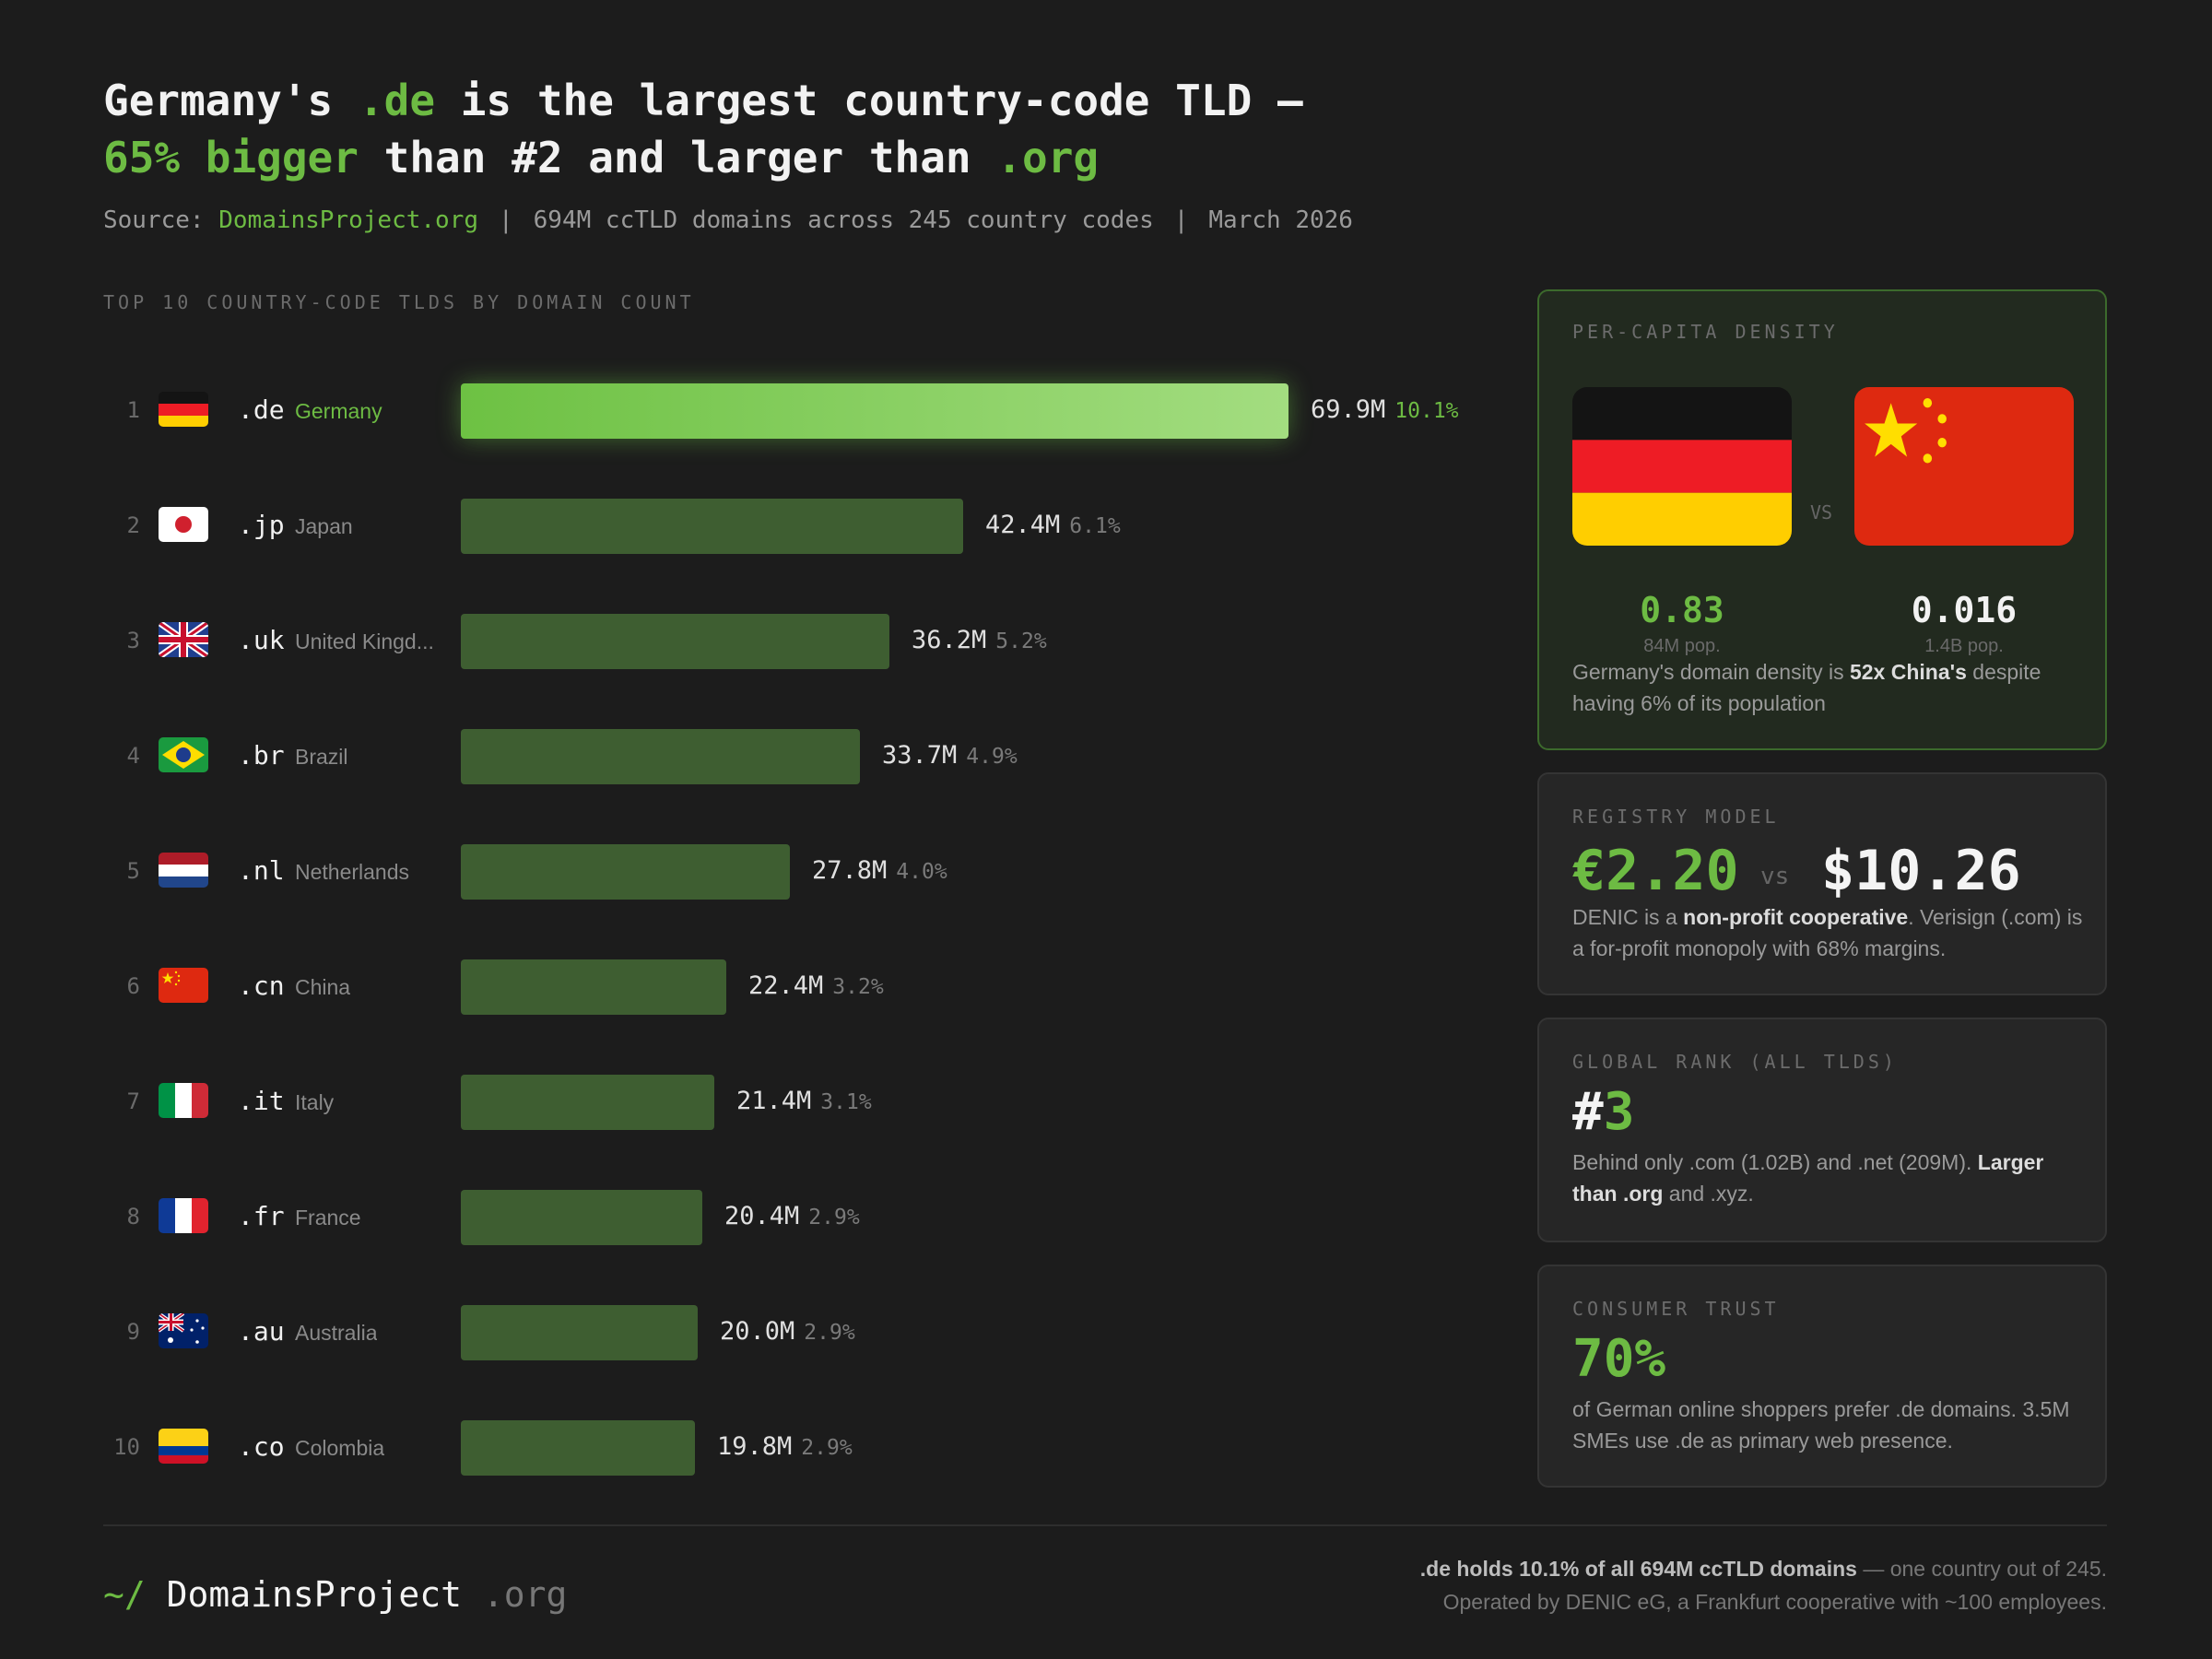  Describe the element at coordinates (525, 1594) in the screenshot. I see `logo-suffix: .org` at that location.